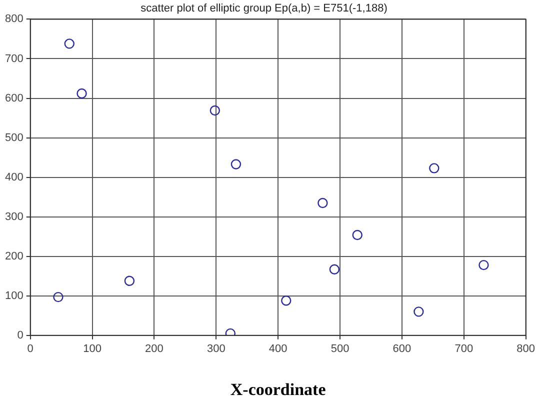  I want to click on x-tick-label: 400, so click(278, 349).